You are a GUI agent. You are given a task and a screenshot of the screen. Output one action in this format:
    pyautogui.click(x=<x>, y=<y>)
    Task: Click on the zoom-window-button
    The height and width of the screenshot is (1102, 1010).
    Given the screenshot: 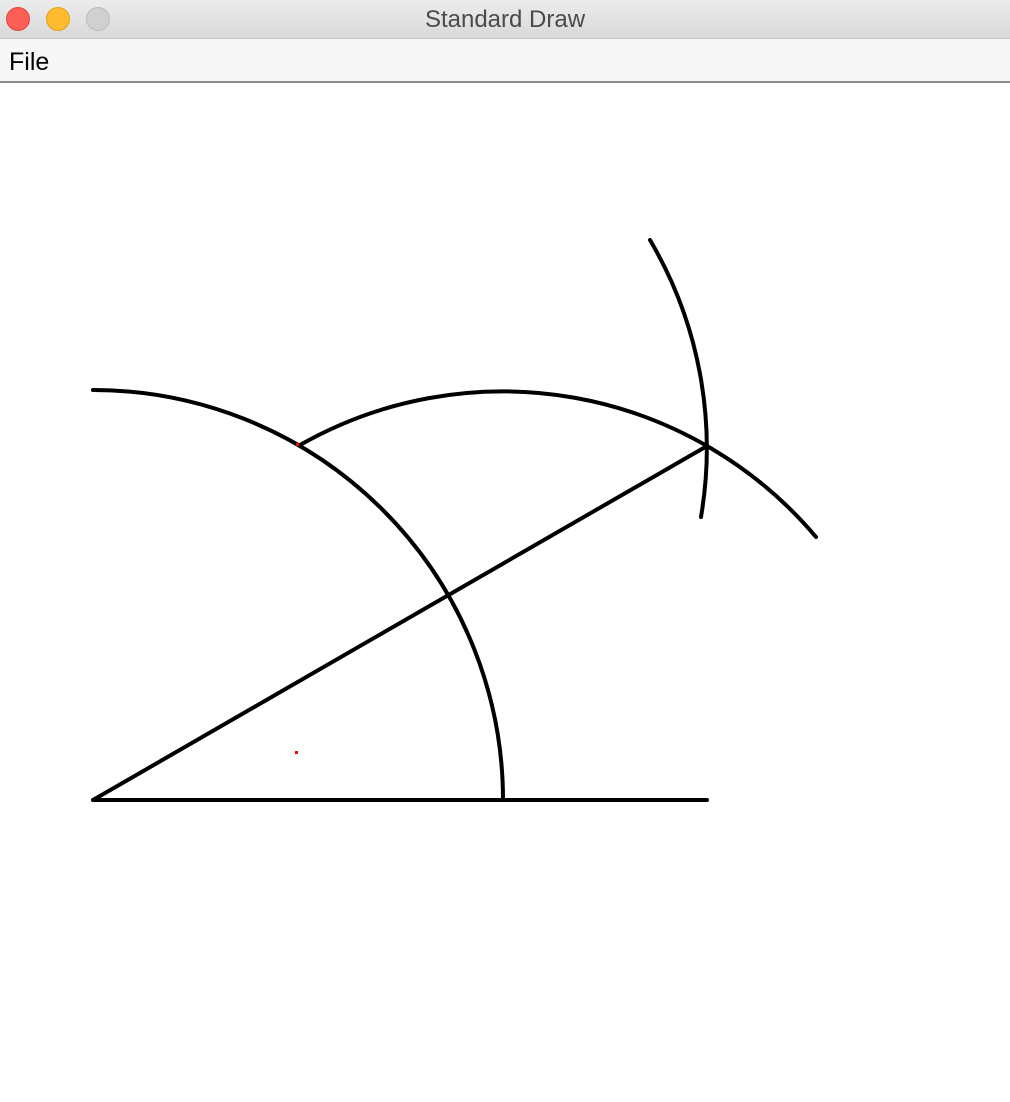 What is the action you would take?
    pyautogui.click(x=98, y=19)
    